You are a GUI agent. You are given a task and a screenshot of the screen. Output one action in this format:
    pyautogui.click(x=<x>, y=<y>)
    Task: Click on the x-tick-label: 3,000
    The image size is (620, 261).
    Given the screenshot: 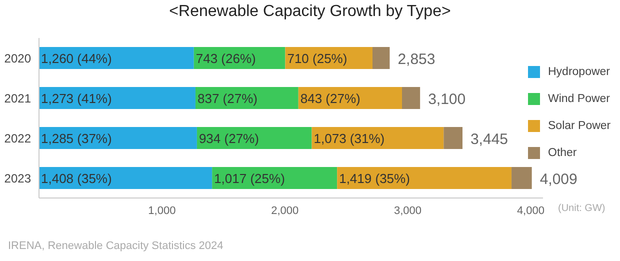 What is the action you would take?
    pyautogui.click(x=408, y=210)
    